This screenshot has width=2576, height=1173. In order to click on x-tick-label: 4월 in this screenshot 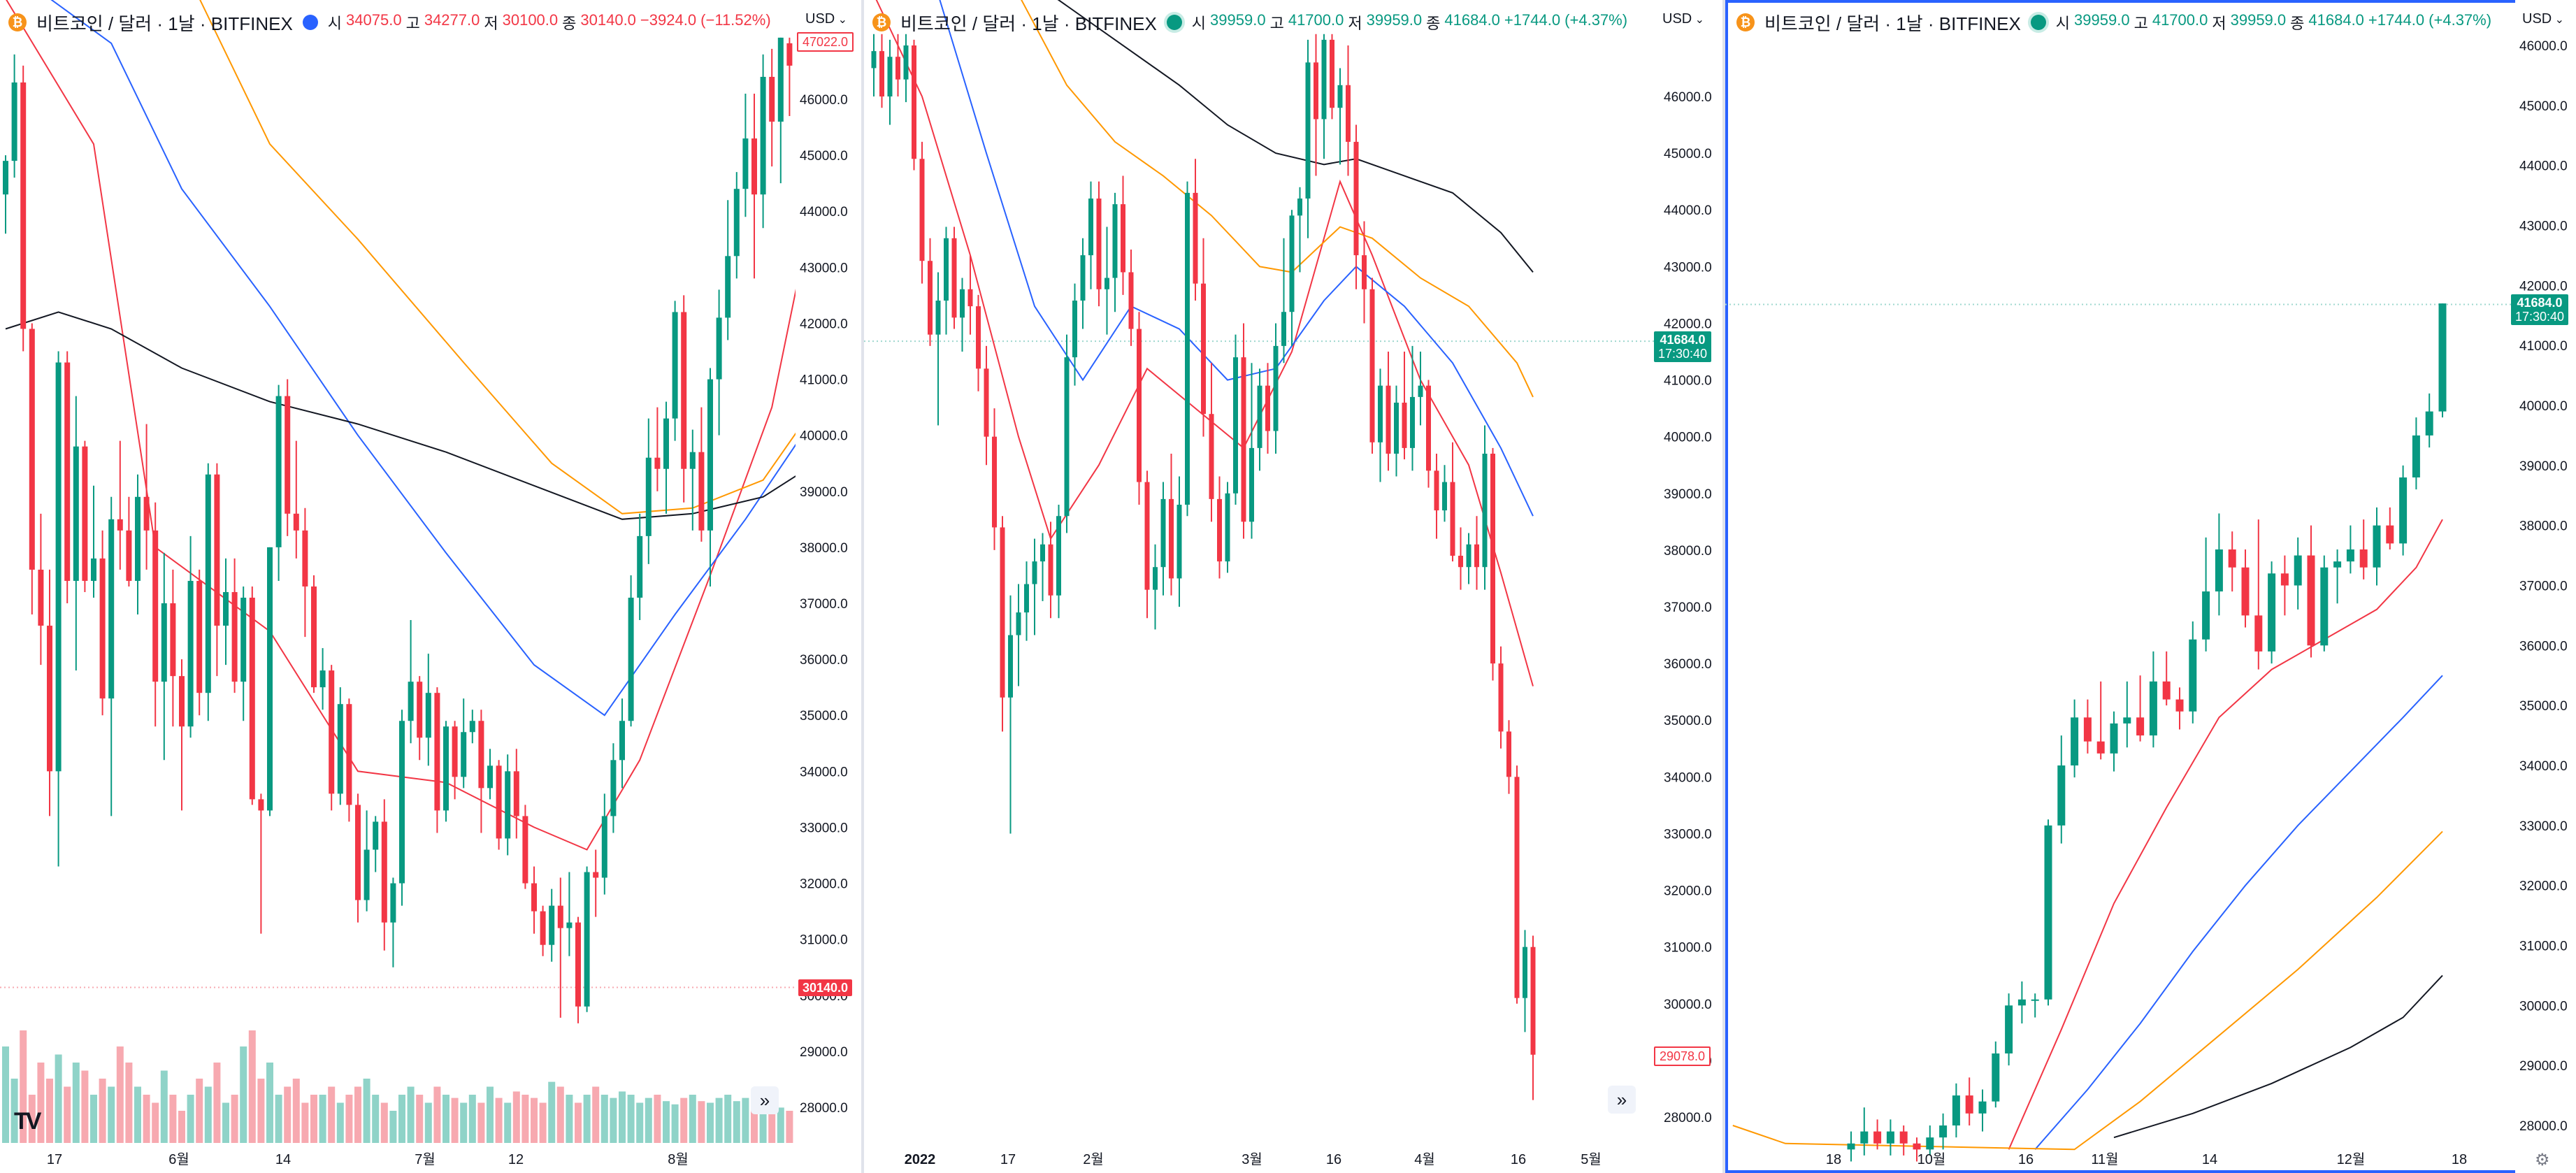, I will do `click(1424, 1159)`.